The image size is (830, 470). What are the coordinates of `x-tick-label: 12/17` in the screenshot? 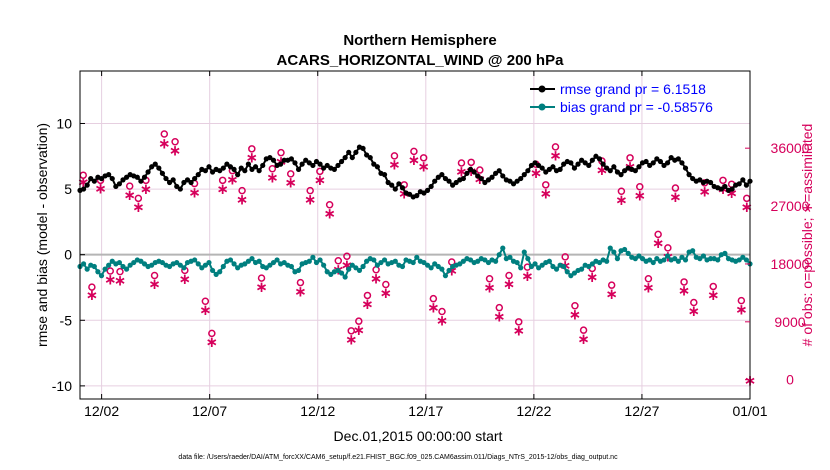 It's located at (425, 411).